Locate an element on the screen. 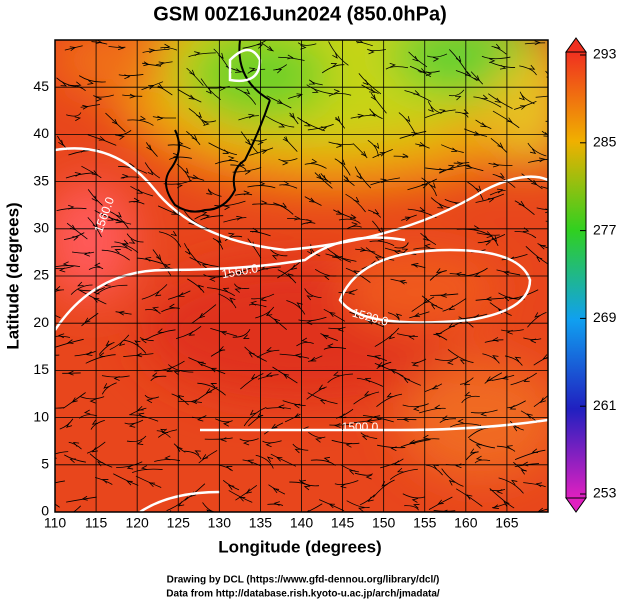  colorbar-tick-label: 269 is located at coordinates (605, 317).